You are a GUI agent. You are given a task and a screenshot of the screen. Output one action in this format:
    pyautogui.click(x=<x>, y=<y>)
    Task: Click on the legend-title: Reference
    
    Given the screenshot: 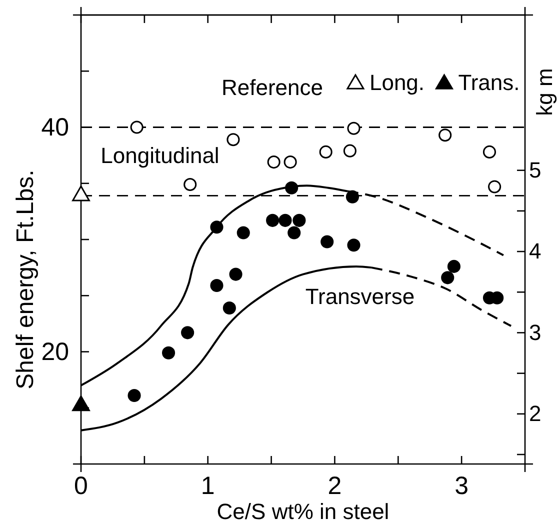 What is the action you would take?
    pyautogui.click(x=272, y=87)
    